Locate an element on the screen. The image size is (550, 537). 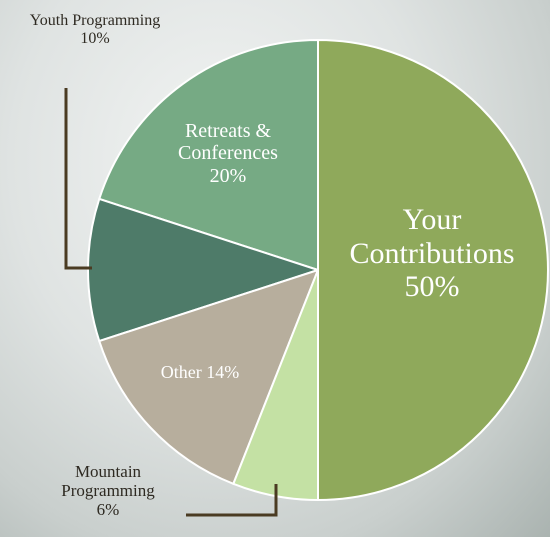
value-label: 14% is located at coordinates (223, 372).